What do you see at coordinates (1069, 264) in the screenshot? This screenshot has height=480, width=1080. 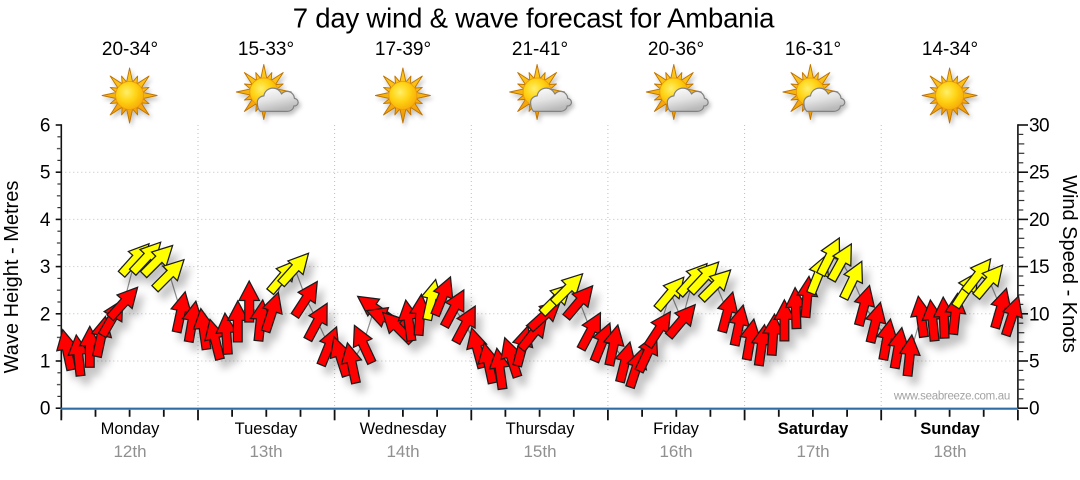 I see `svg-text: Wind Speed - Knots` at bounding box center [1069, 264].